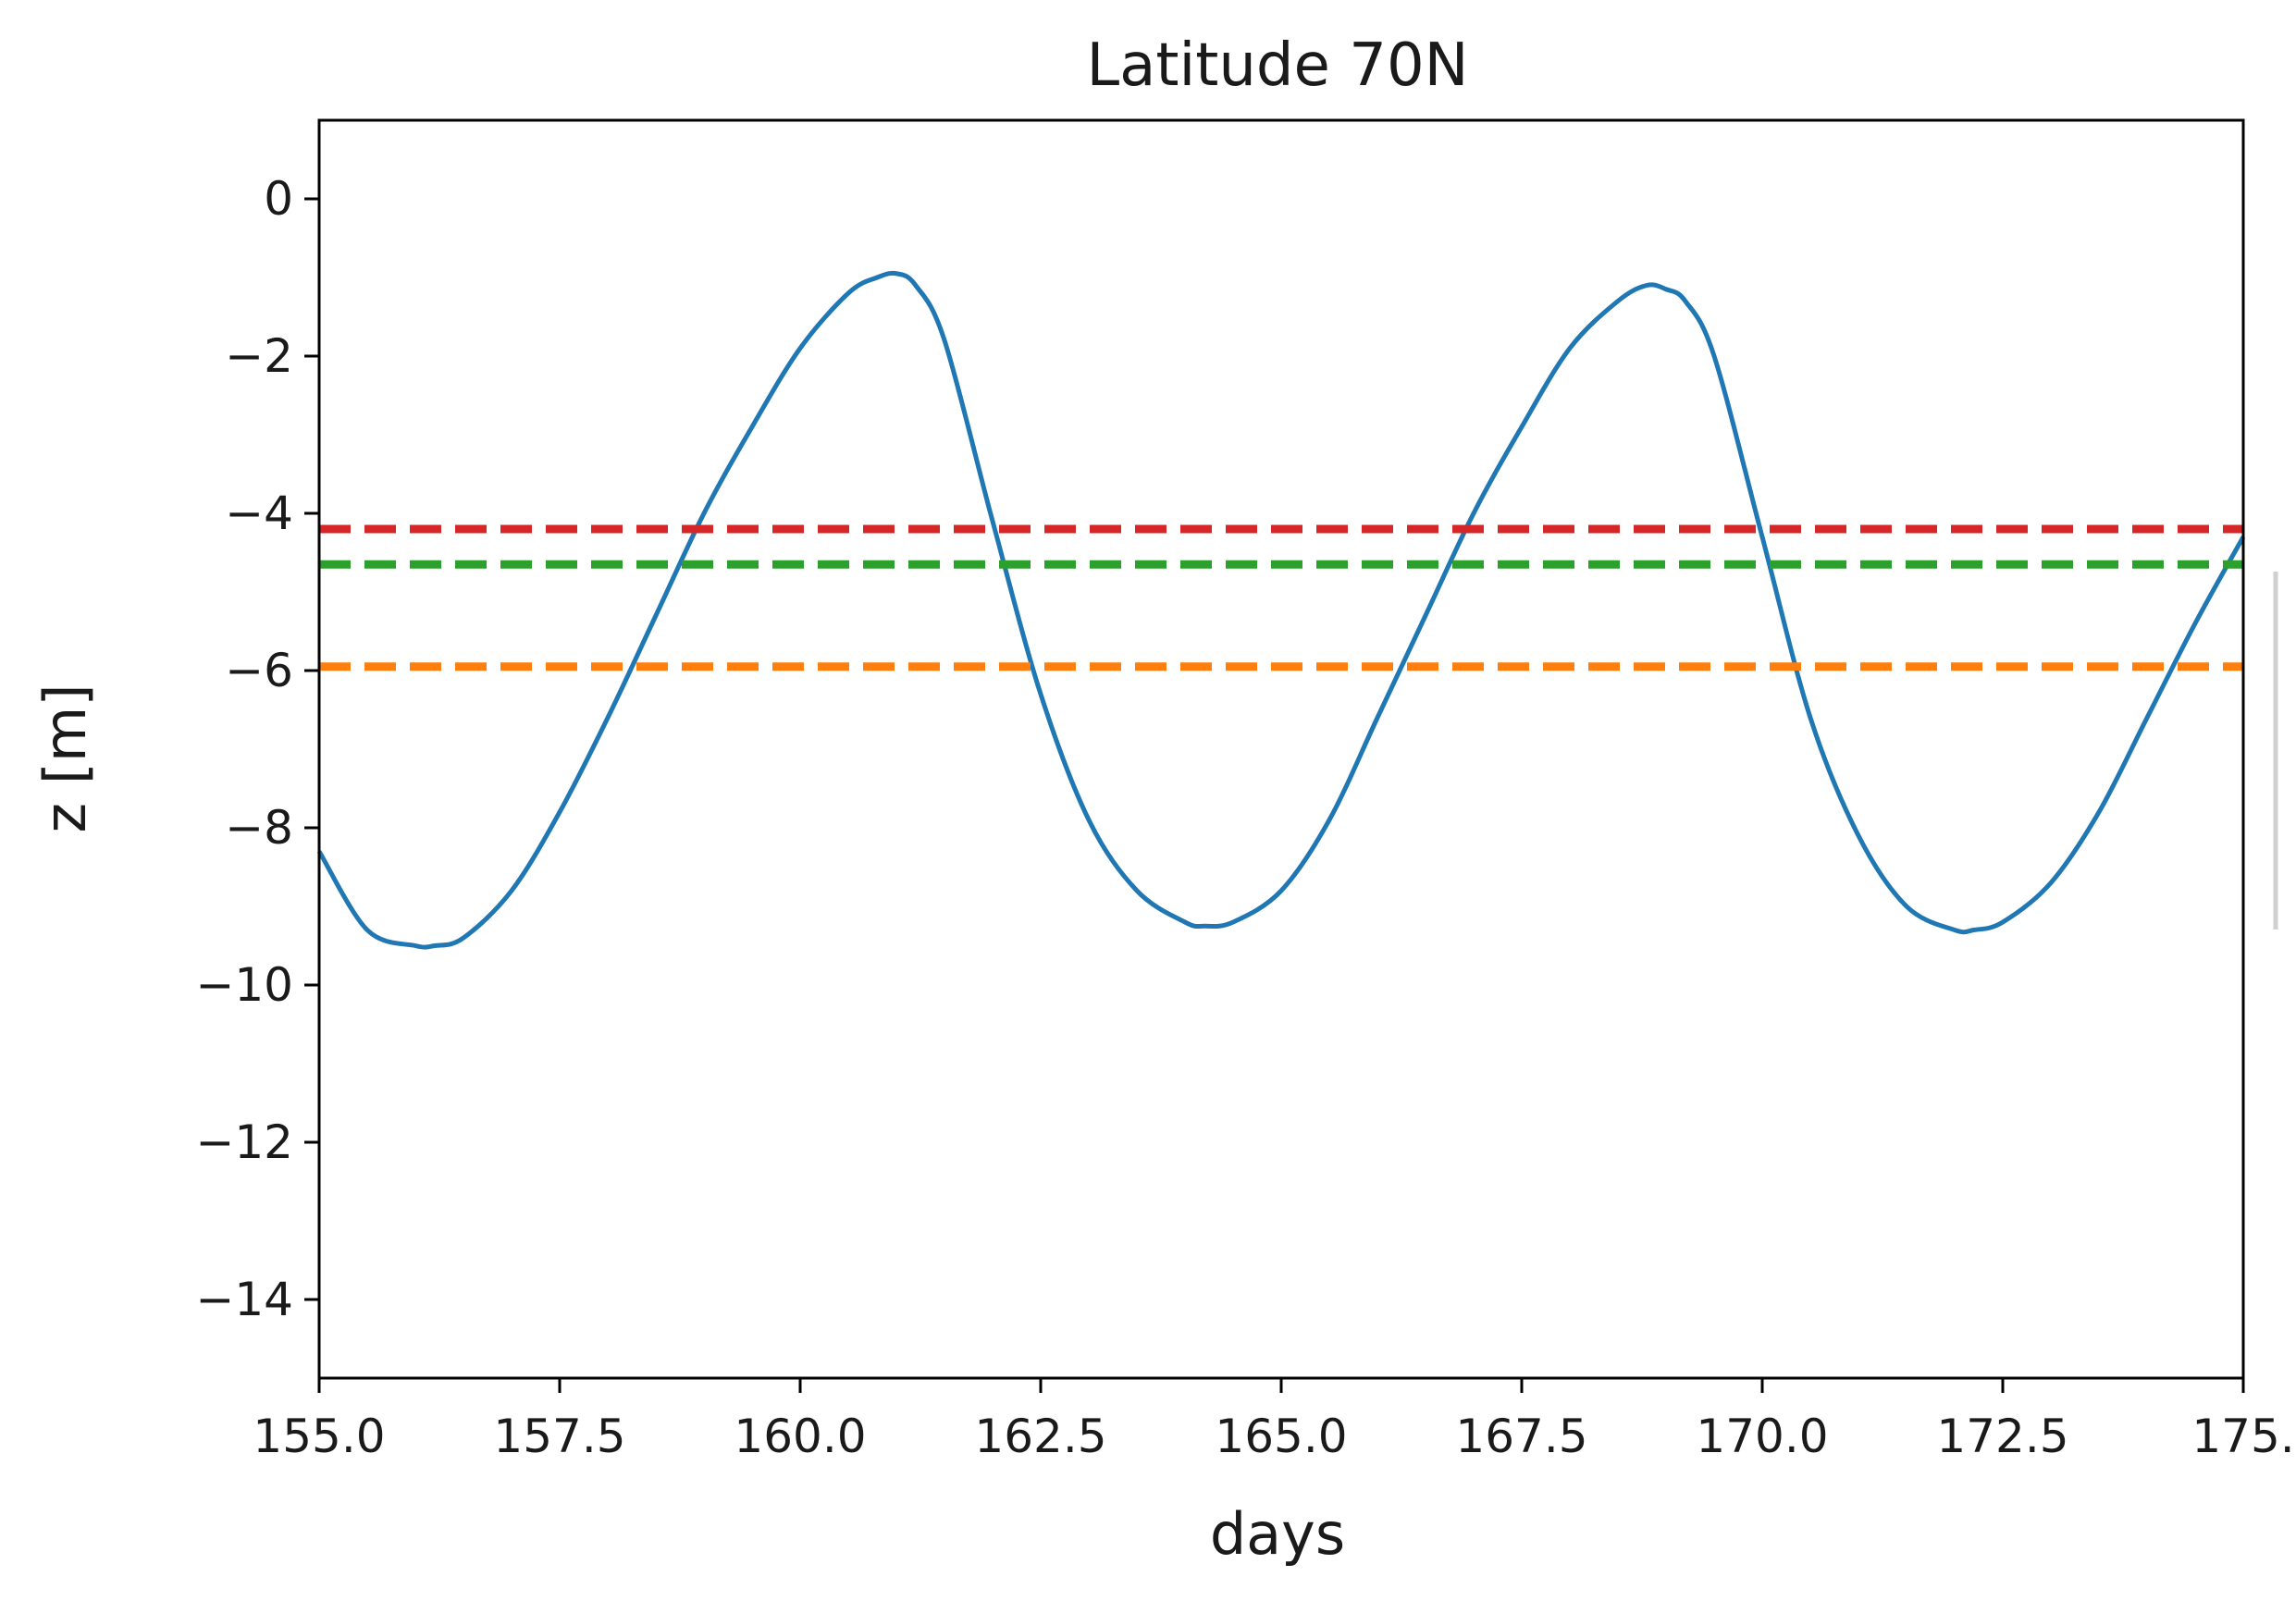  Describe the element at coordinates (259, 513) in the screenshot. I see `y-tick-label: −4` at that location.